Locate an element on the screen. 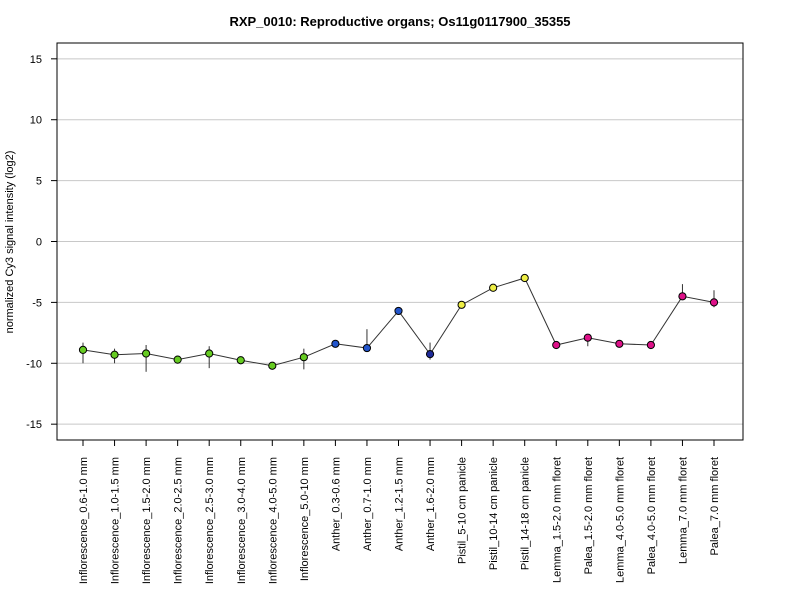 The width and height of the screenshot is (800, 600). x-tick-label: Inflorescence_2.0-2.5 mm is located at coordinates (179, 520).